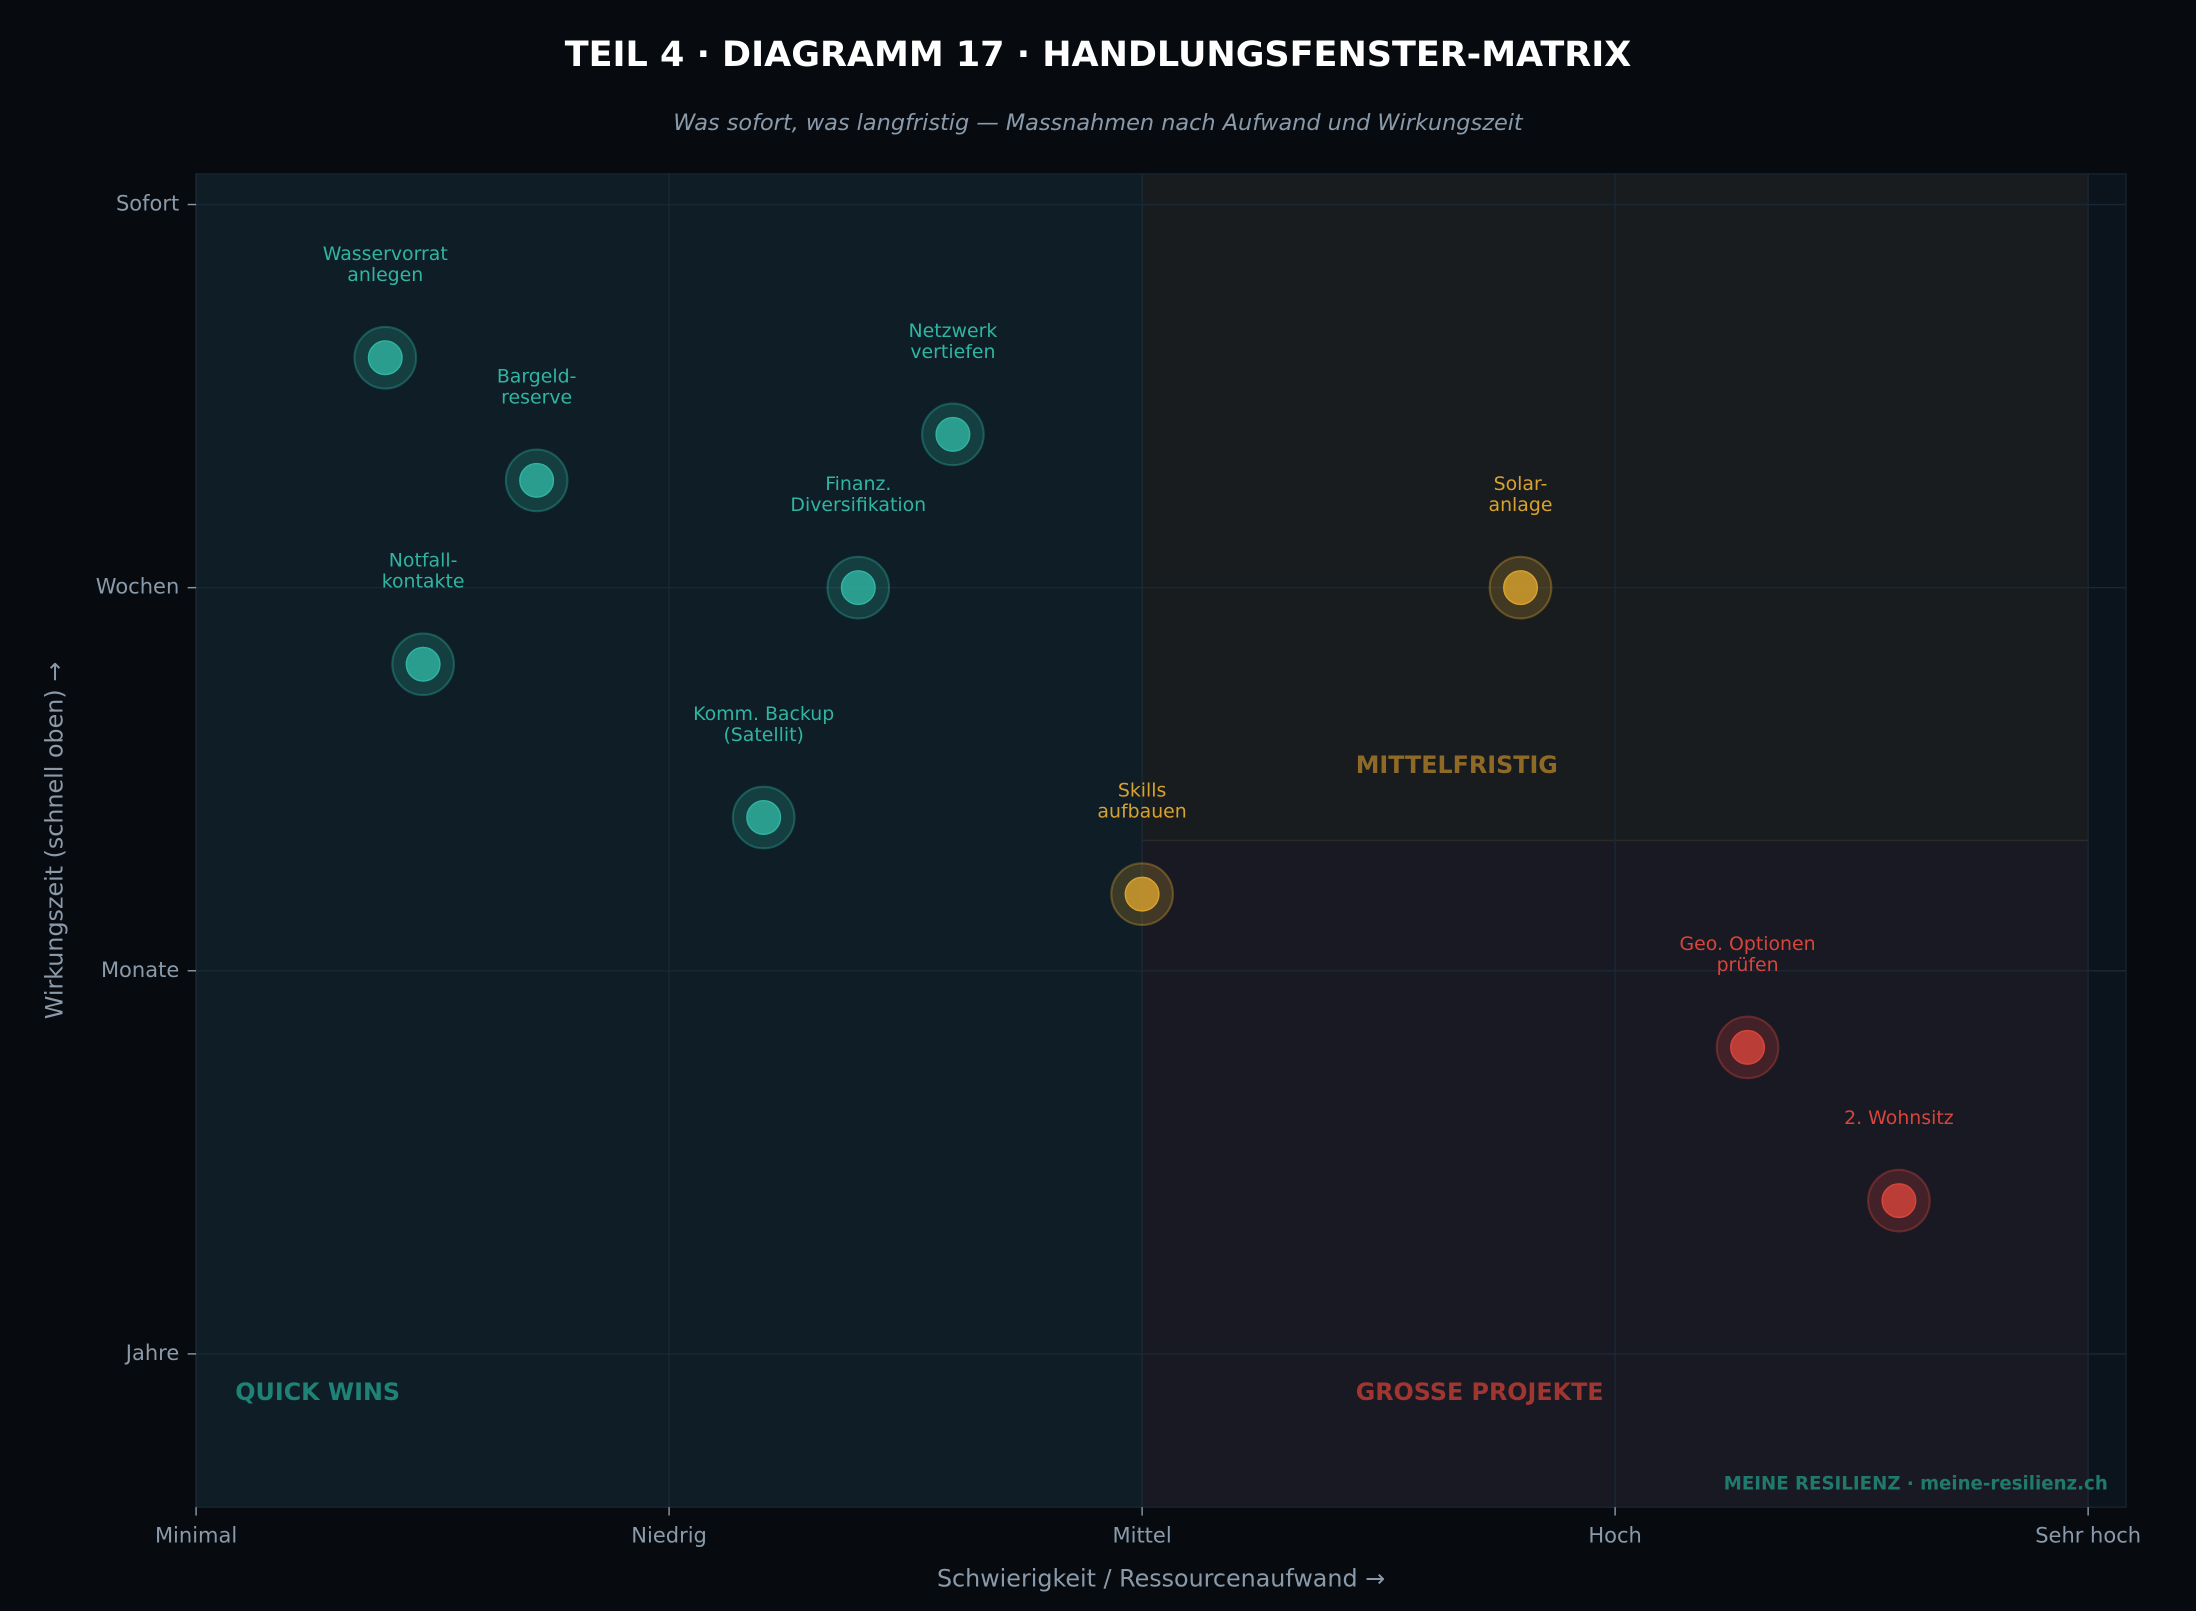 The width and height of the screenshot is (2196, 1611). Describe the element at coordinates (423, 581) in the screenshot. I see `point-label-line: kontakte` at that location.